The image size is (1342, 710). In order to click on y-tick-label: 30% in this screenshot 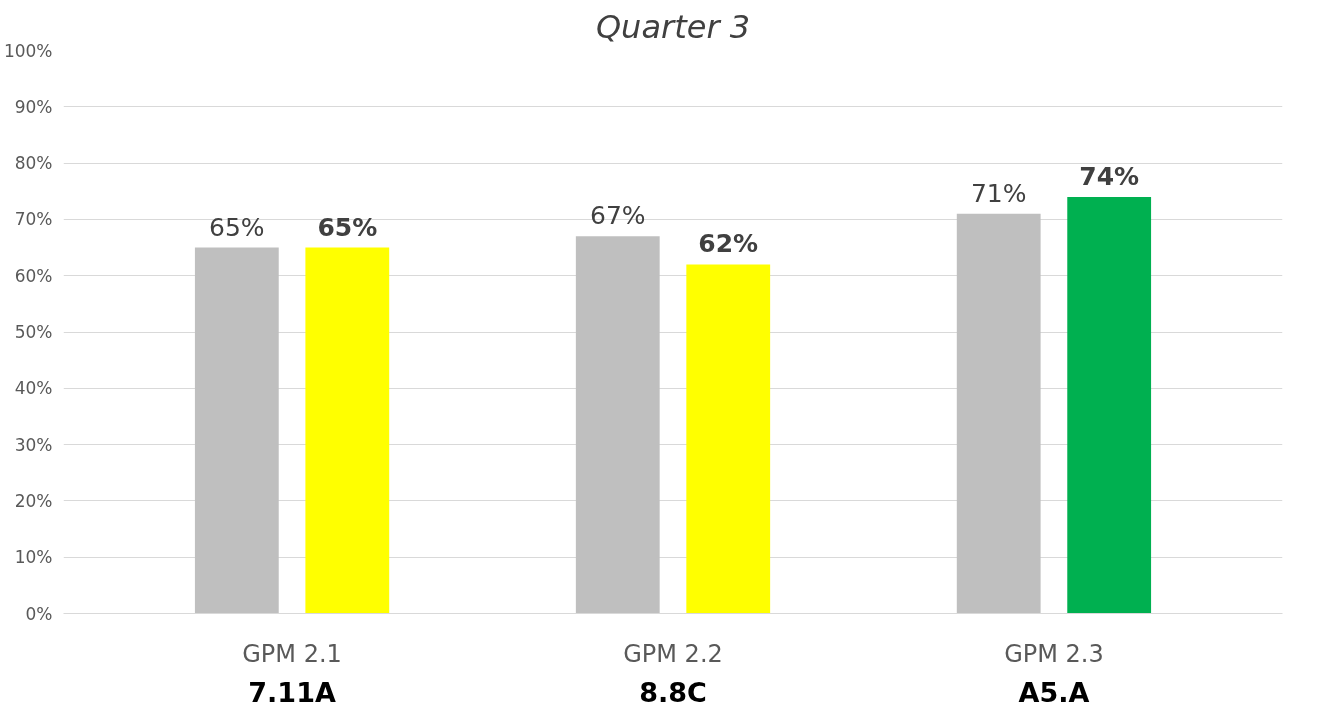, I will do `click(33, 444)`.